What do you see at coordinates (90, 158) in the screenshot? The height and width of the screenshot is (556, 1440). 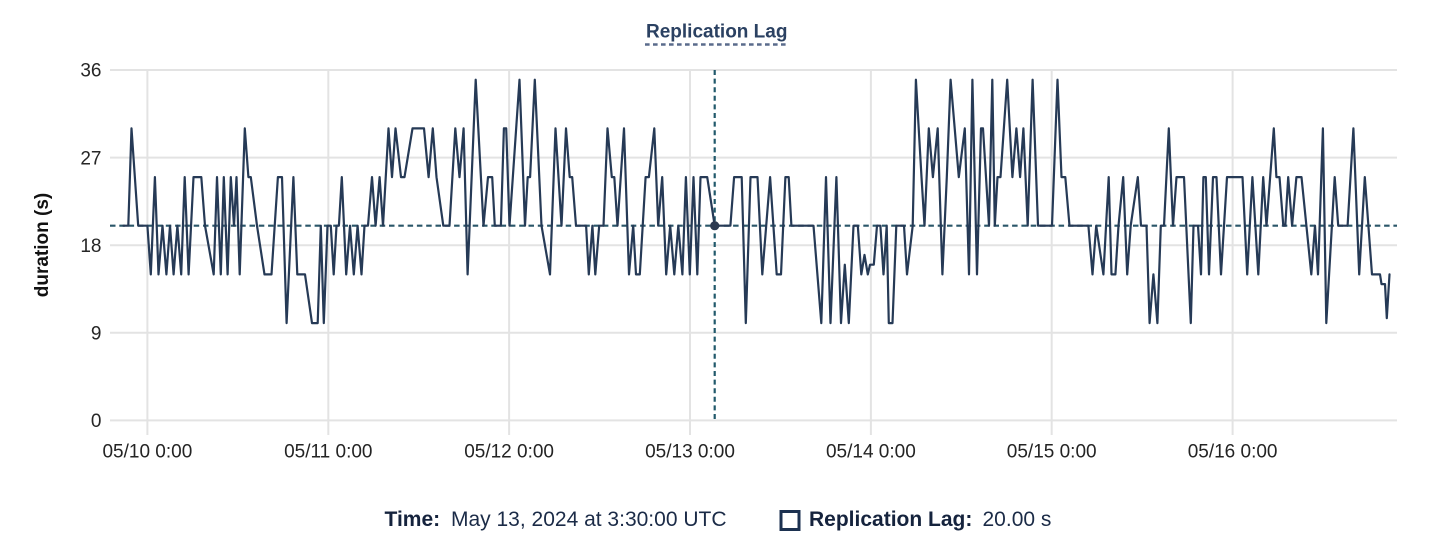 I see `svg-text: 27` at bounding box center [90, 158].